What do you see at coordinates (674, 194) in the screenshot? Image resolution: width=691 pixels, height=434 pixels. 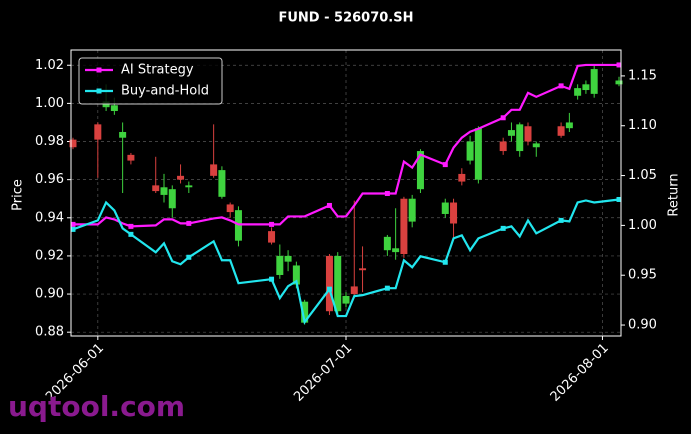 I see `y2-axis-label: Return` at bounding box center [674, 194].